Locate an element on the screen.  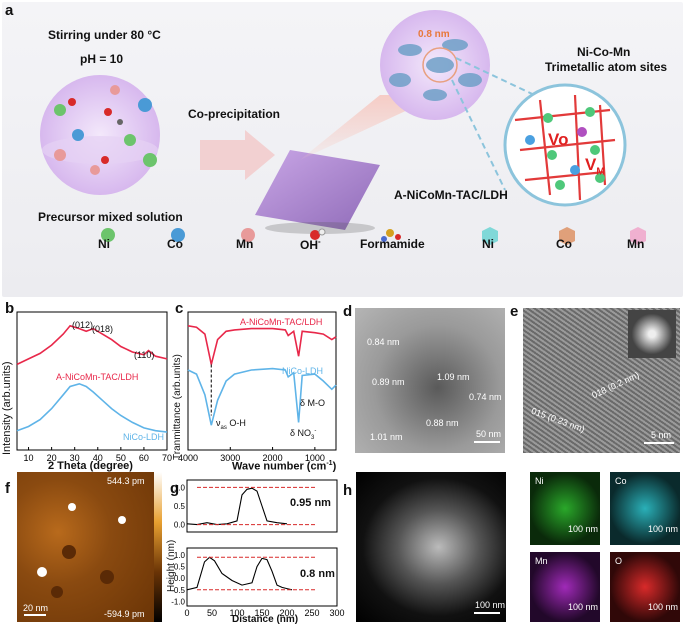
tem-scale-bar is located at coordinates (487, 442).